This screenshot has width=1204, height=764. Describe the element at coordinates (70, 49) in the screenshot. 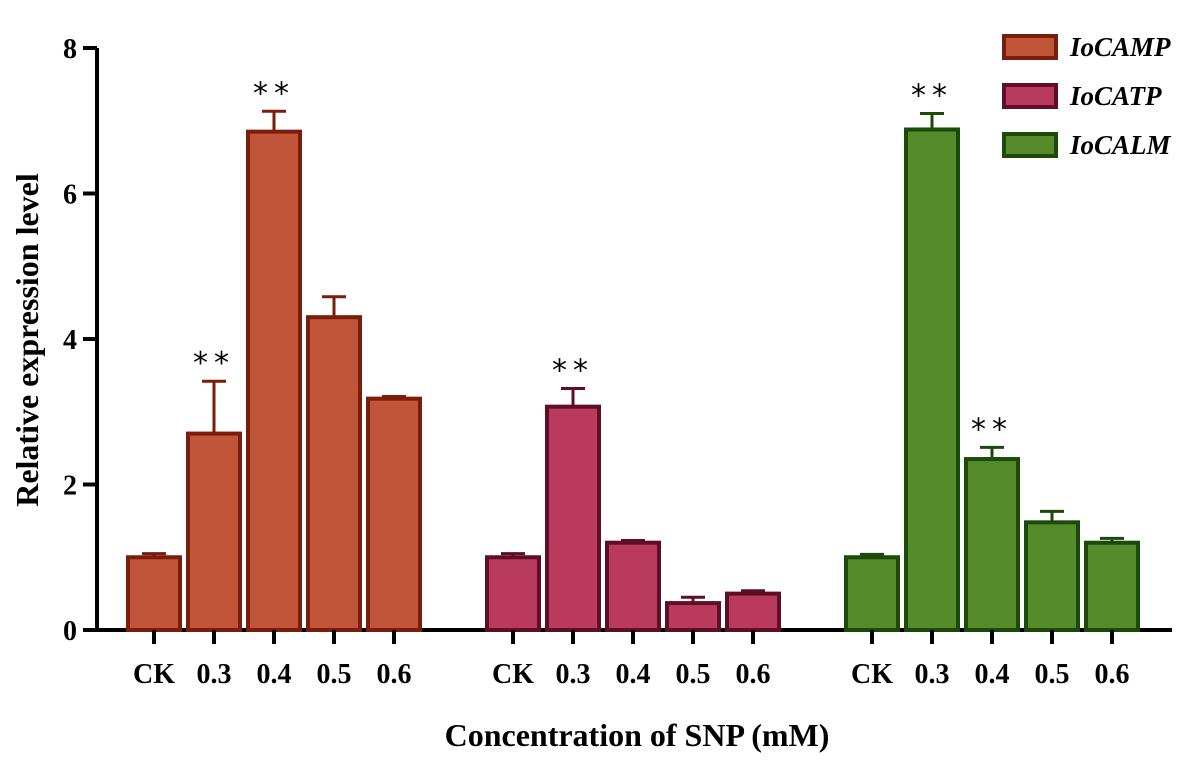

I see `y-tick-label: 8` at that location.